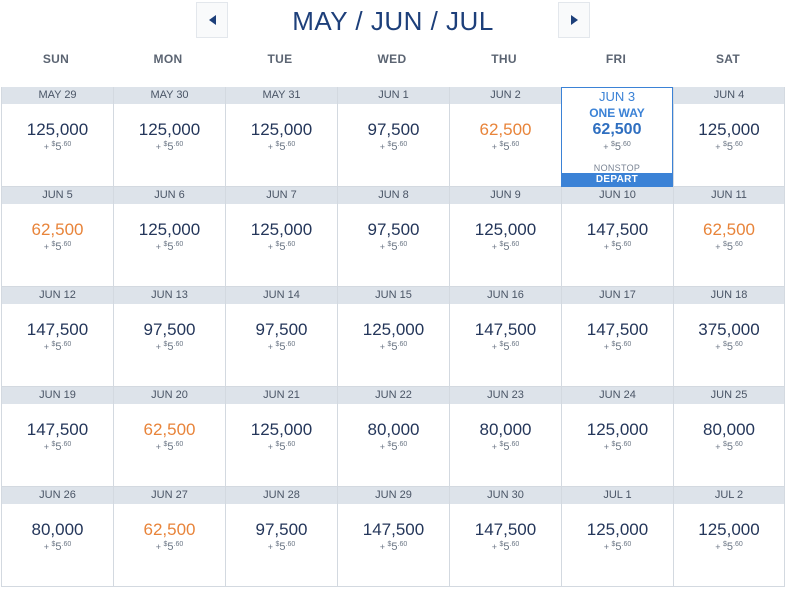 The image size is (788, 589). I want to click on calendar-day-cell: JUN 4 125,000 + $5.60, so click(729, 137).